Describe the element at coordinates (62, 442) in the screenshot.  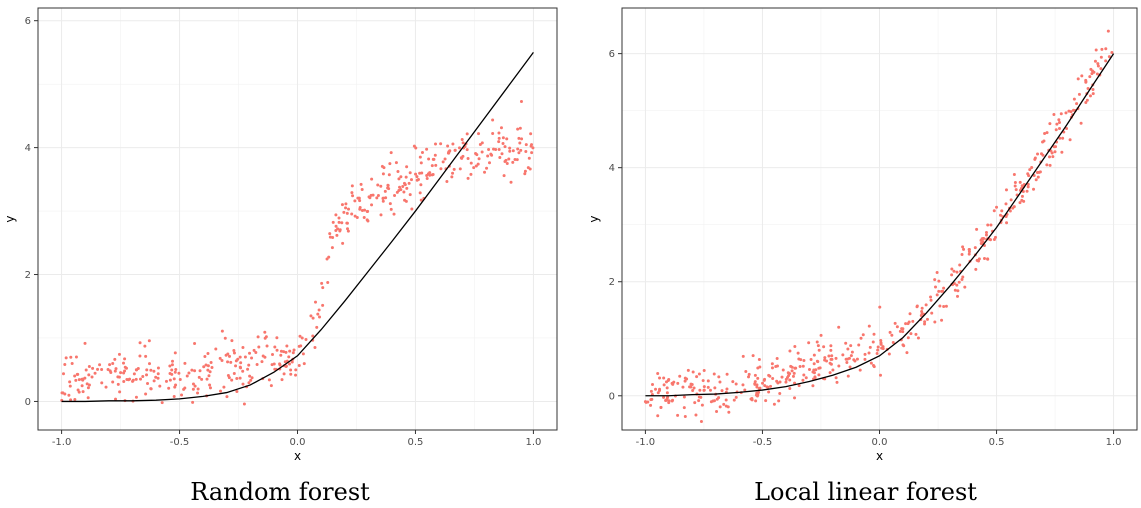
I see `x-tick-label: -1.0` at that location.